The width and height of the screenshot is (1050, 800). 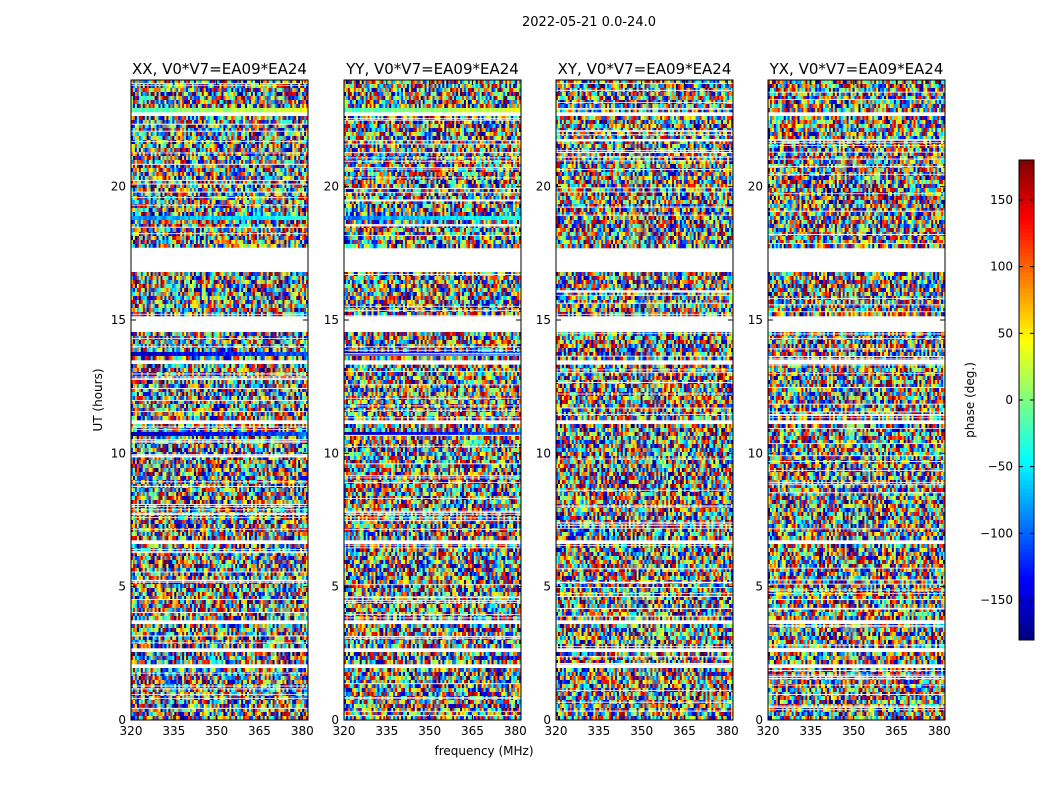 I want to click on x-tick-label: 320, so click(x=344, y=731).